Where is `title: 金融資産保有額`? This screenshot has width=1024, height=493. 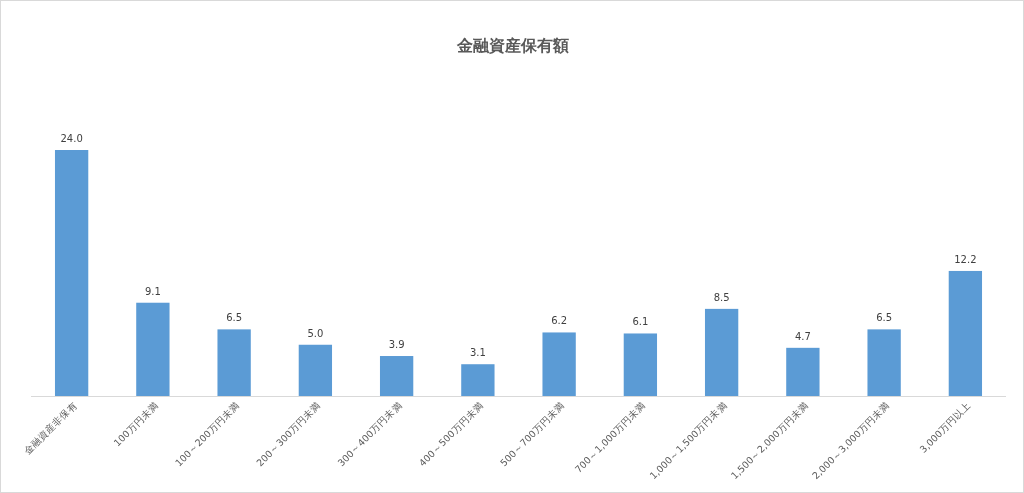
title: 金融資産保有額 is located at coordinates (513, 45).